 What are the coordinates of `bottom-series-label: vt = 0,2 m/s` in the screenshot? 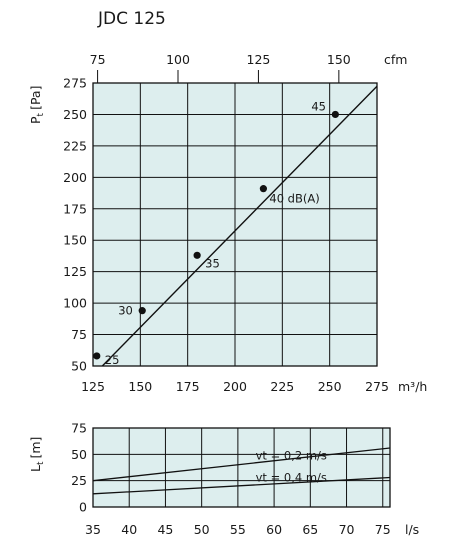 It's located at (291, 455).